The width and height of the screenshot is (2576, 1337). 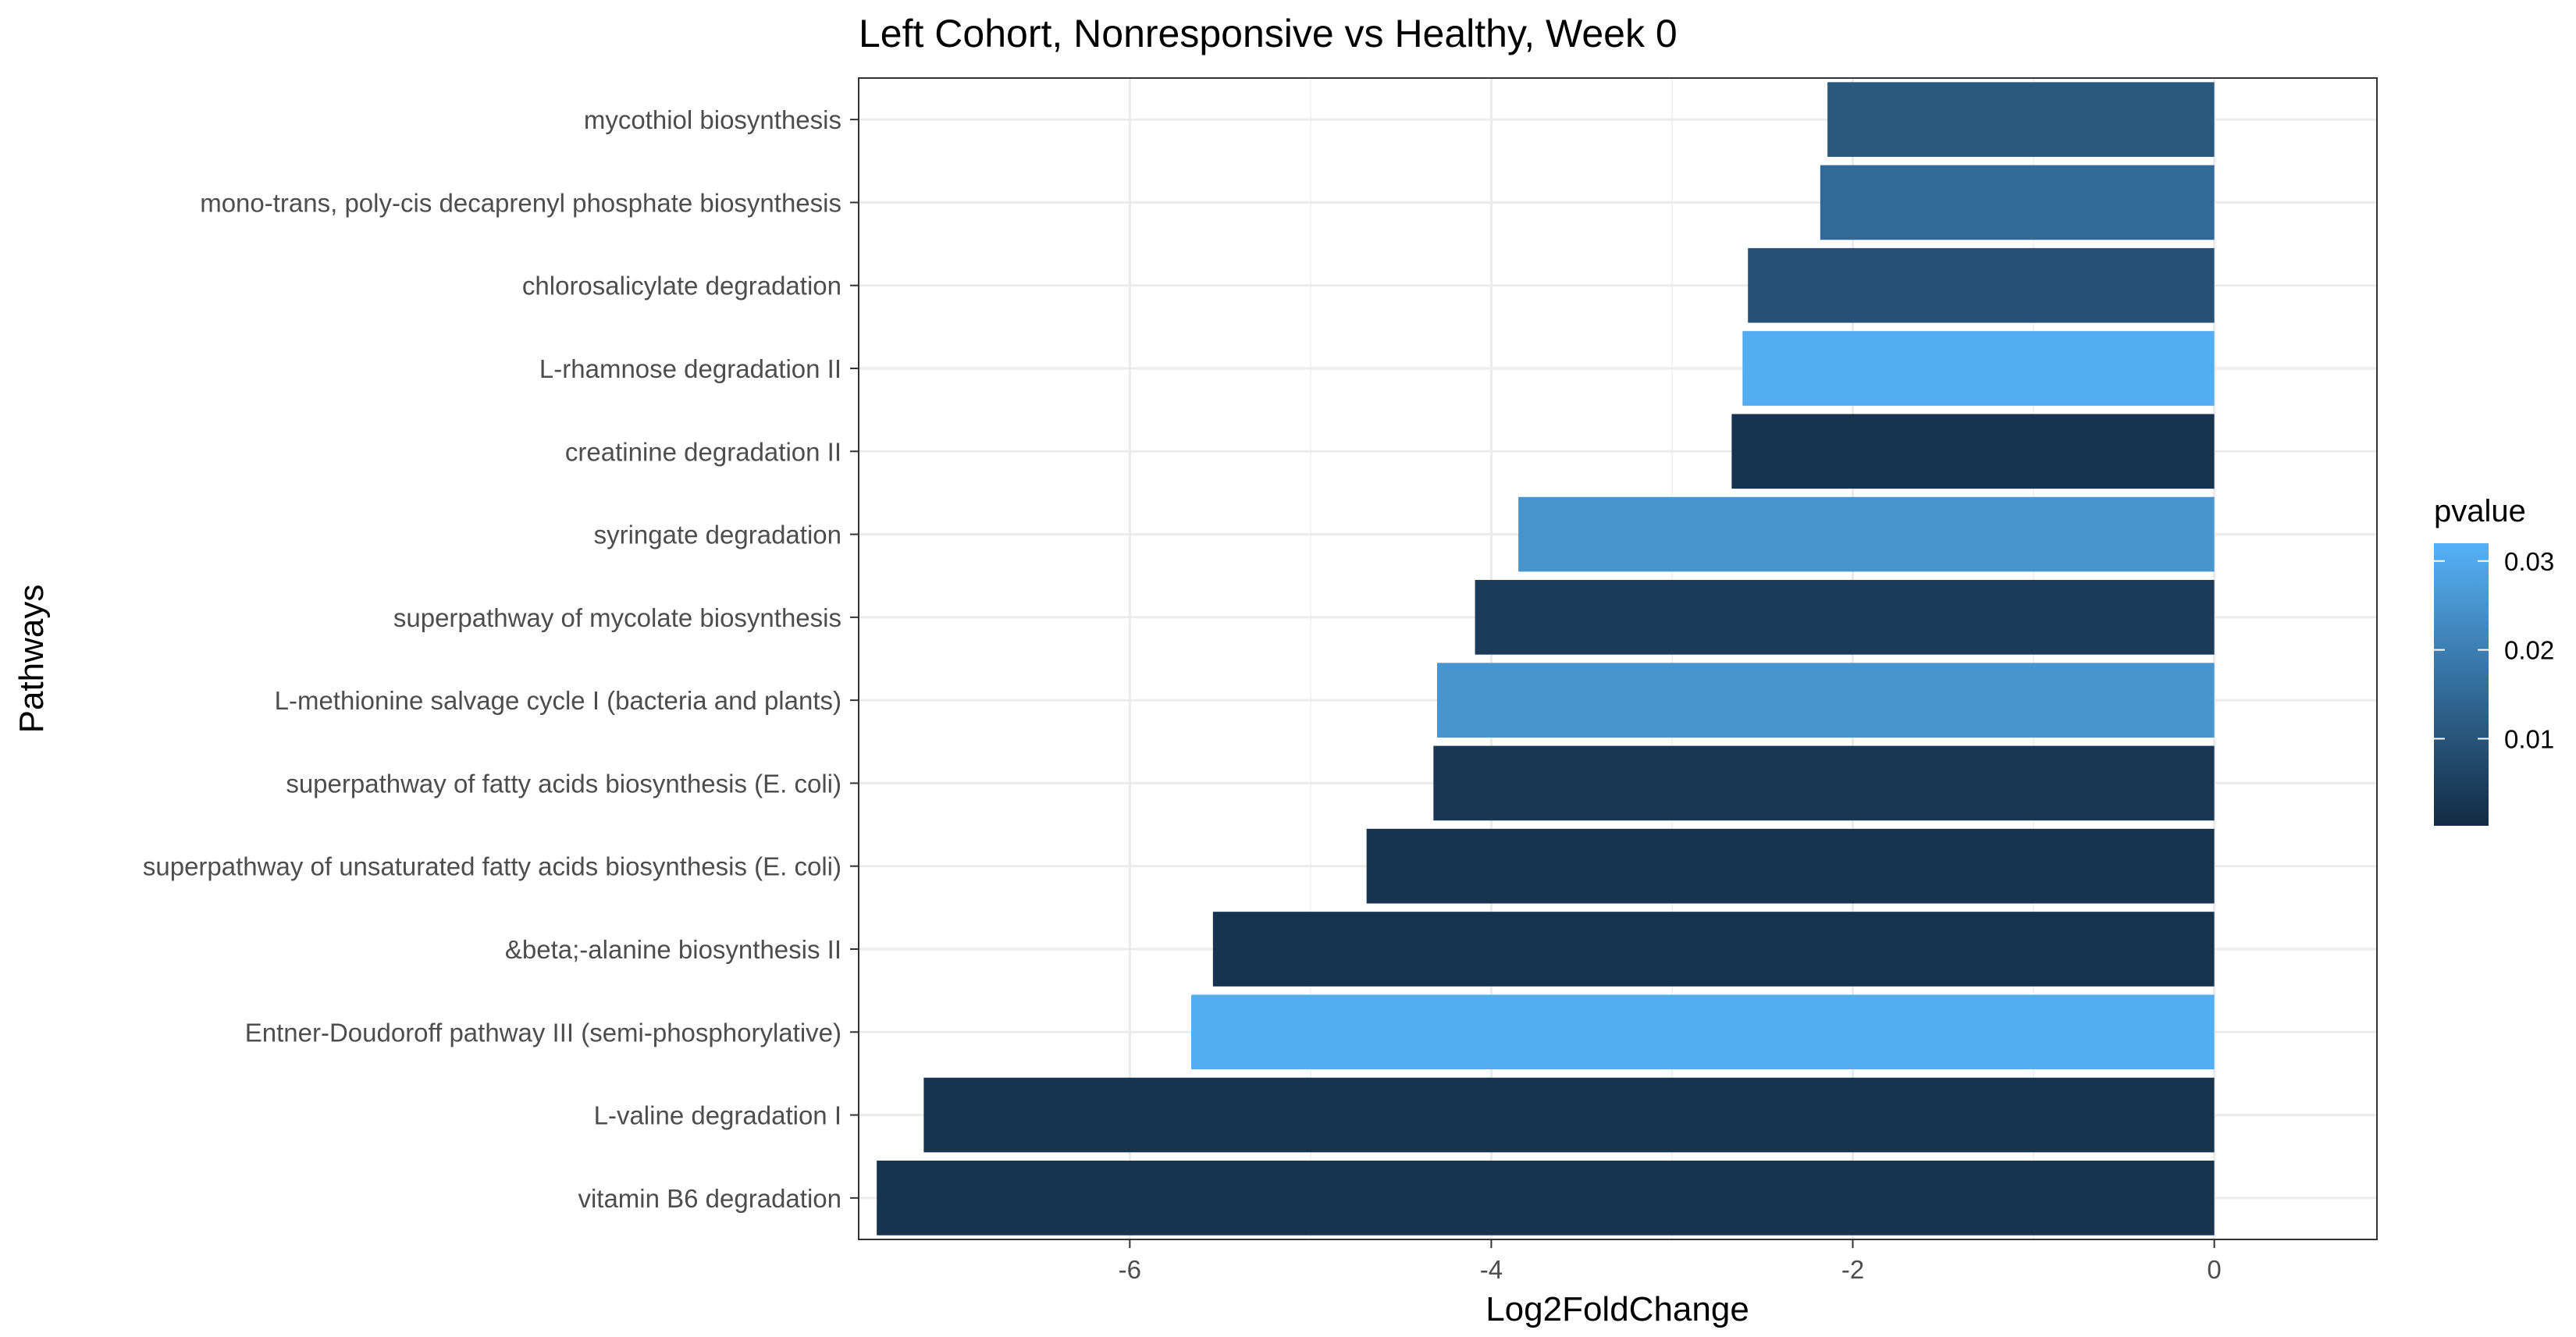 I want to click on y-tick-label: syringate degradation, so click(x=717, y=535).